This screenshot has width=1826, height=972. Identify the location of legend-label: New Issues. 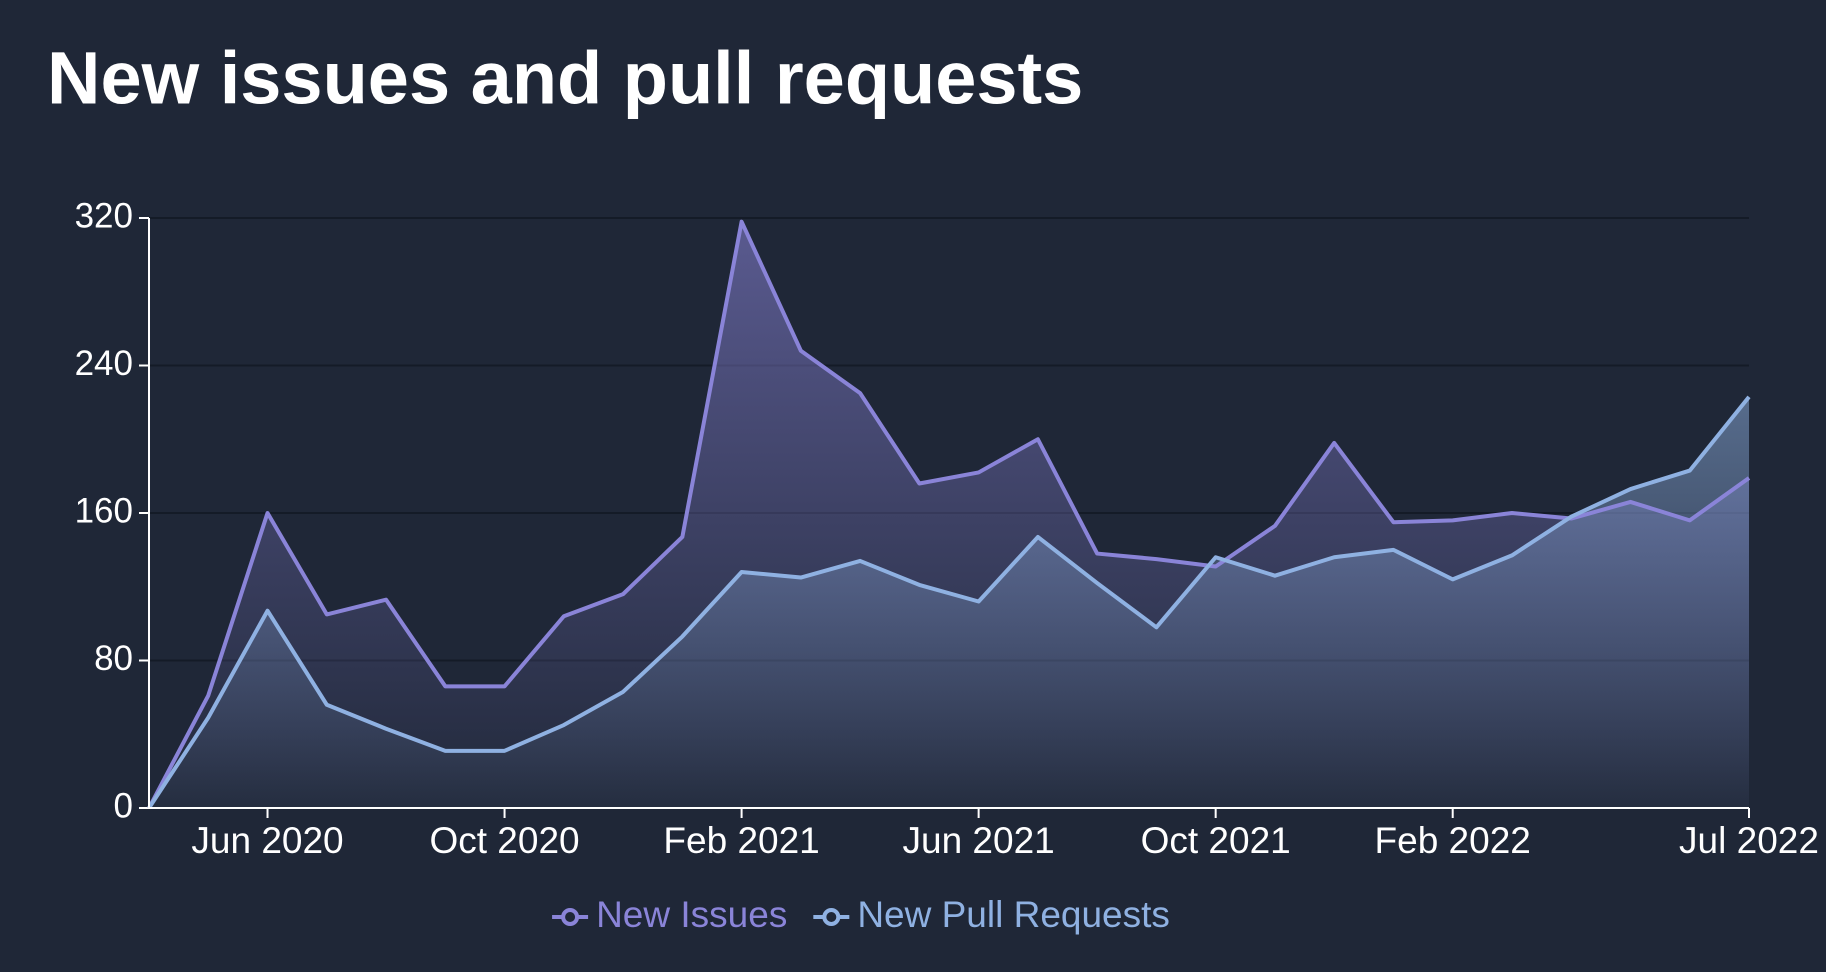
(691, 914).